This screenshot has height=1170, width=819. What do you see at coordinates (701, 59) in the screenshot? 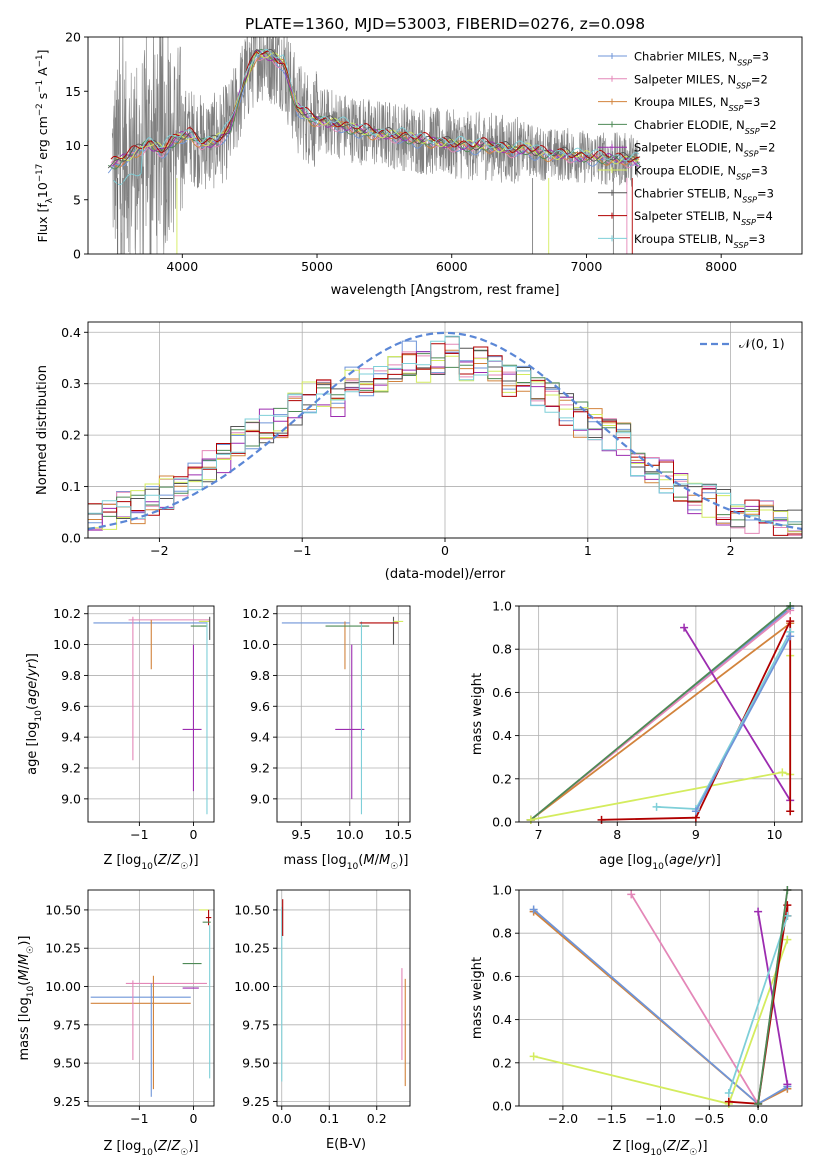
I see `legend-label: Chabrier MILES, NSSP=3` at bounding box center [701, 59].